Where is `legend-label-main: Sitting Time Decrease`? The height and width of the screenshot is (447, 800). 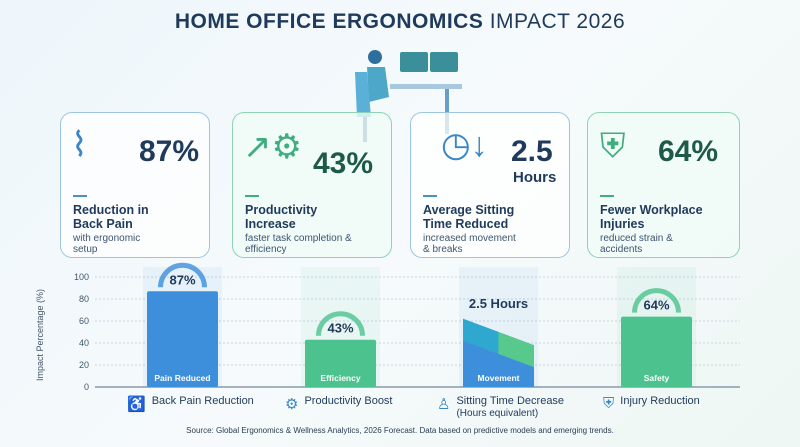
legend-label-main: Sitting Time Decrease is located at coordinates (510, 401).